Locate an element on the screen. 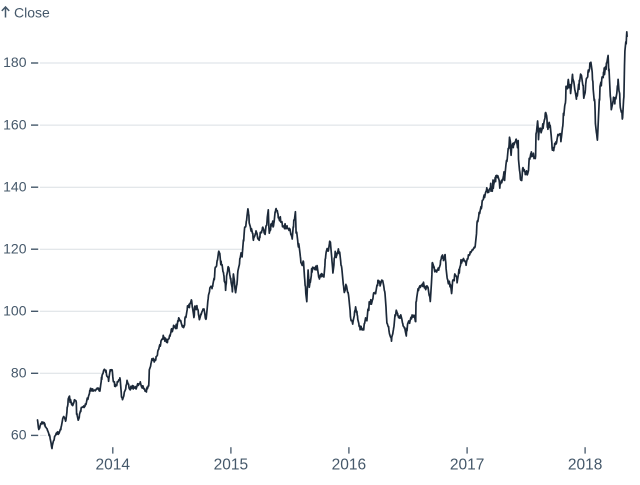  svg-text: 100 is located at coordinates (15, 311).